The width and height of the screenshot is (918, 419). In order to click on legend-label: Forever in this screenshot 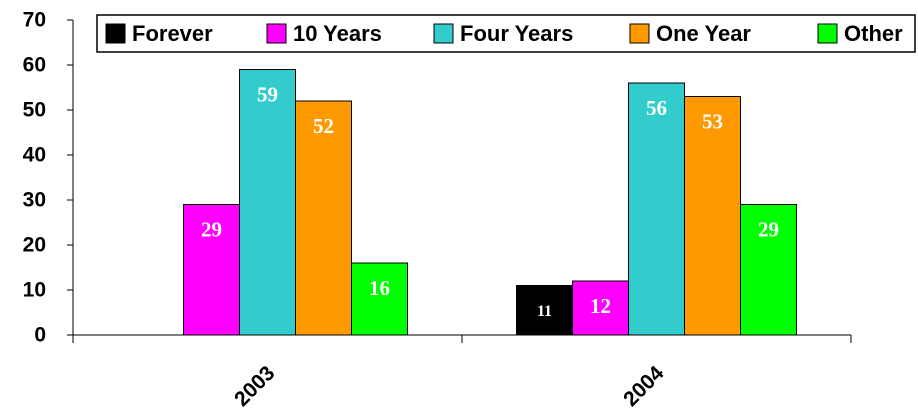, I will do `click(172, 33)`.